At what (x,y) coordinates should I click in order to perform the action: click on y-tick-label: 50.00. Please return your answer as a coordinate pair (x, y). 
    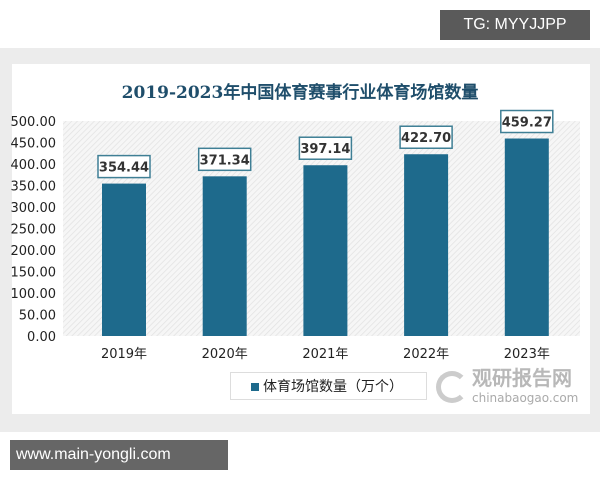
    Looking at the image, I should click on (37, 316).